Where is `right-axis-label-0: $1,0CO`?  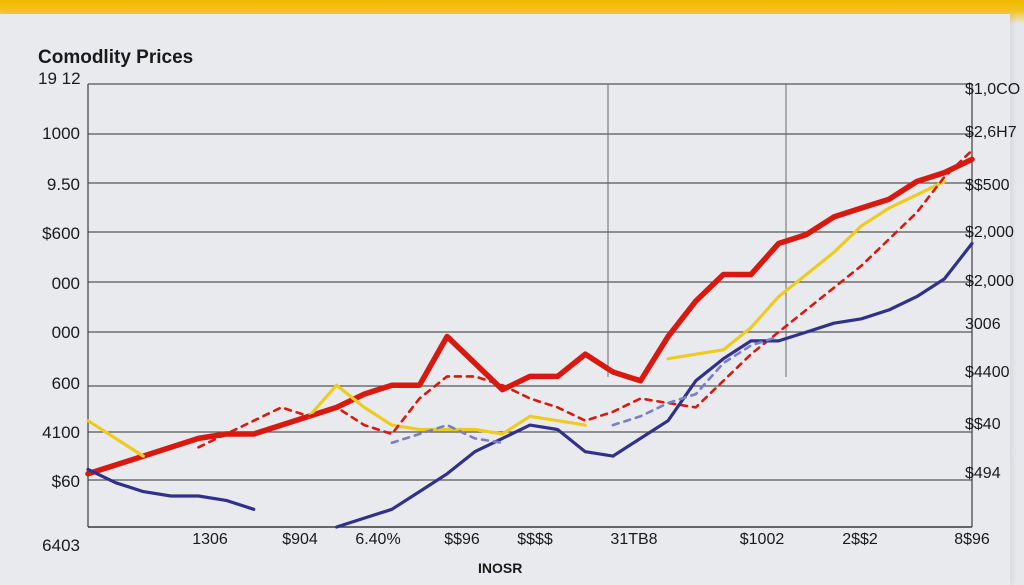 right-axis-label-0: $1,0CO is located at coordinates (992, 89).